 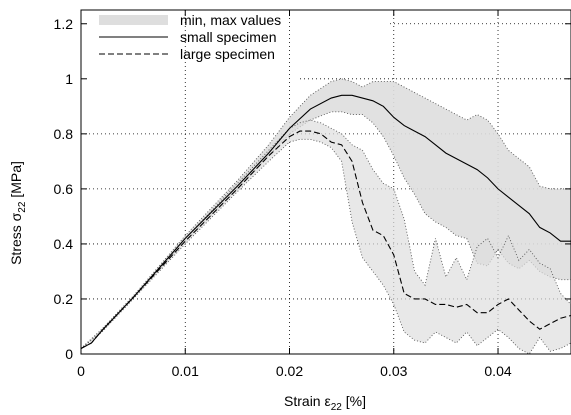 I want to click on legend-label: large specimen, so click(x=227, y=54).